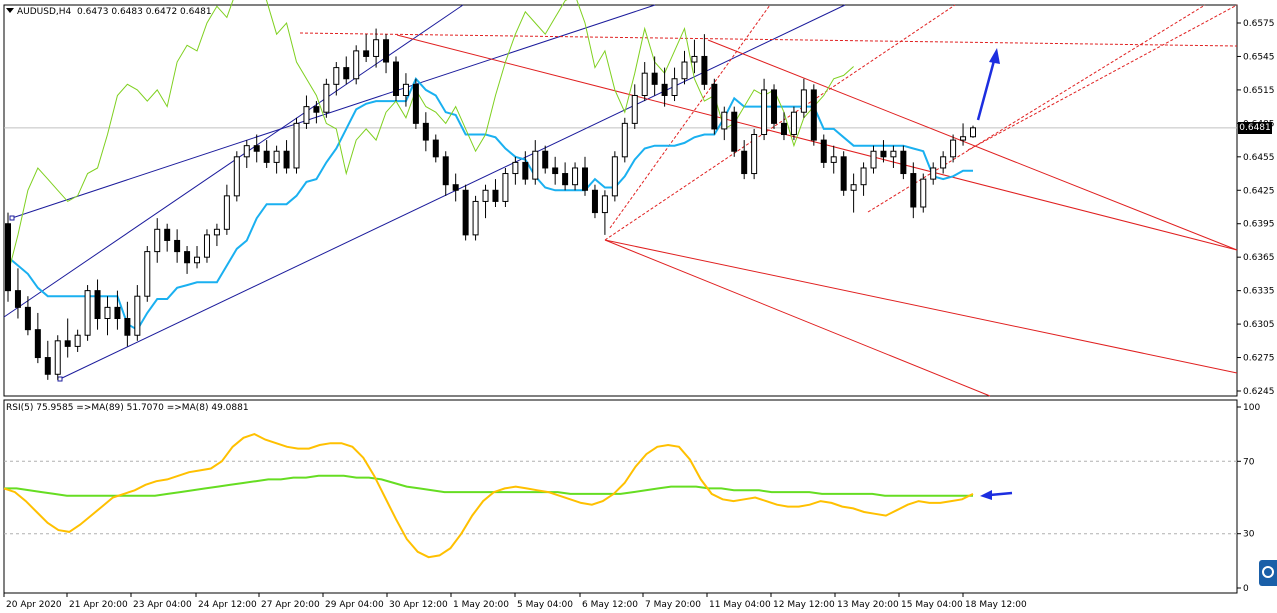 This screenshot has width=1277, height=613. I want to click on rsi-tick-label: 100, so click(1251, 408).